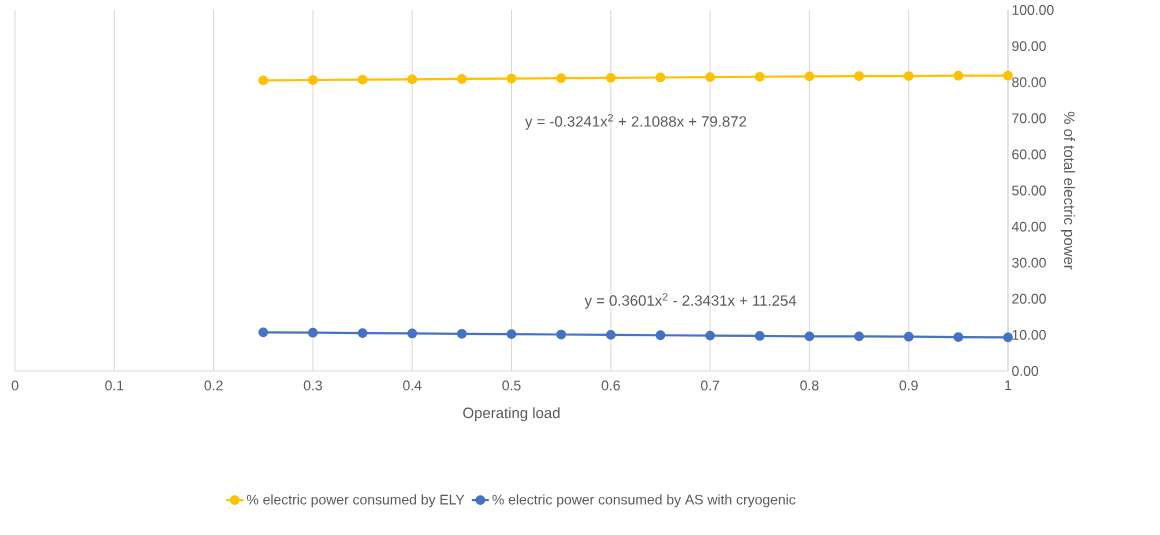  I want to click on y-tick-label: 100.00, so click(1033, 10).